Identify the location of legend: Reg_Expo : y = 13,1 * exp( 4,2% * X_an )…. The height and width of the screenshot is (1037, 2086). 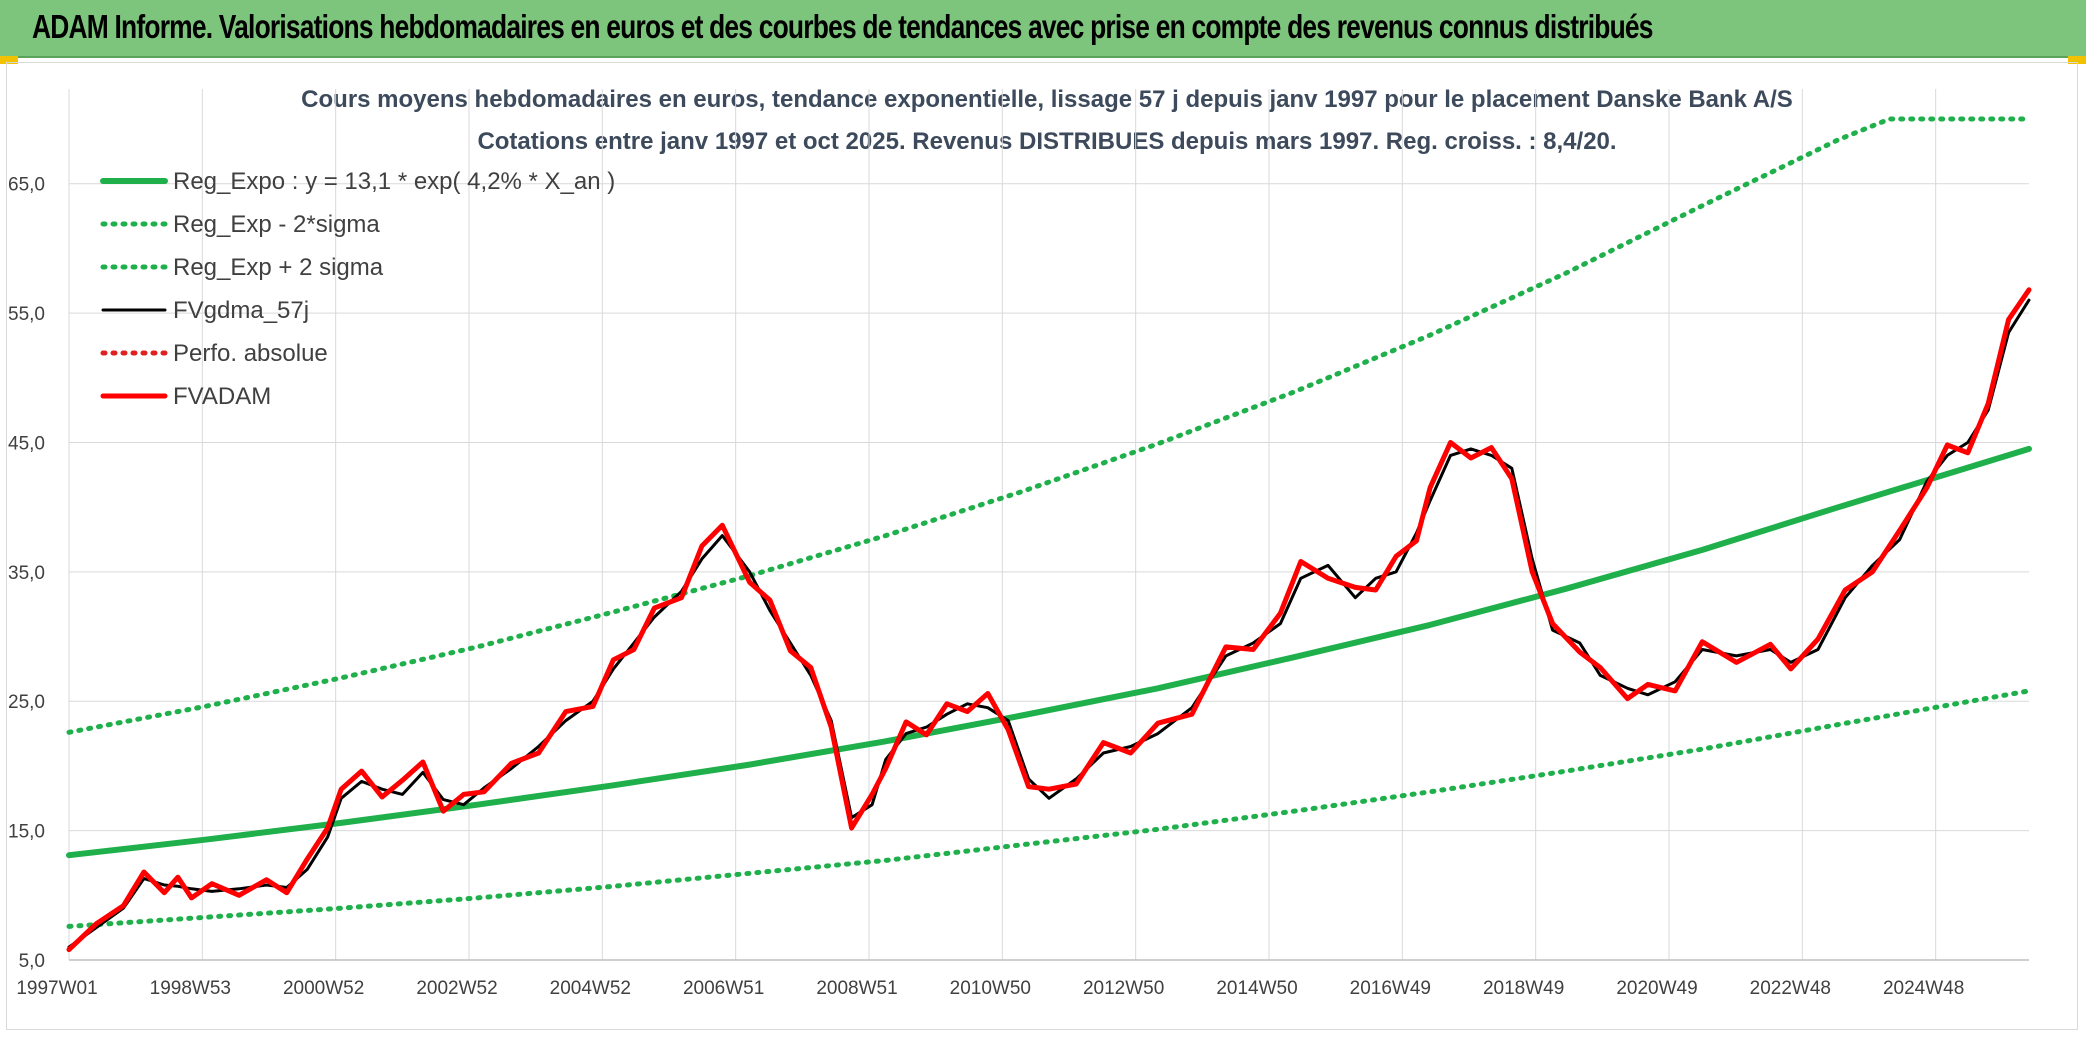
(357, 289).